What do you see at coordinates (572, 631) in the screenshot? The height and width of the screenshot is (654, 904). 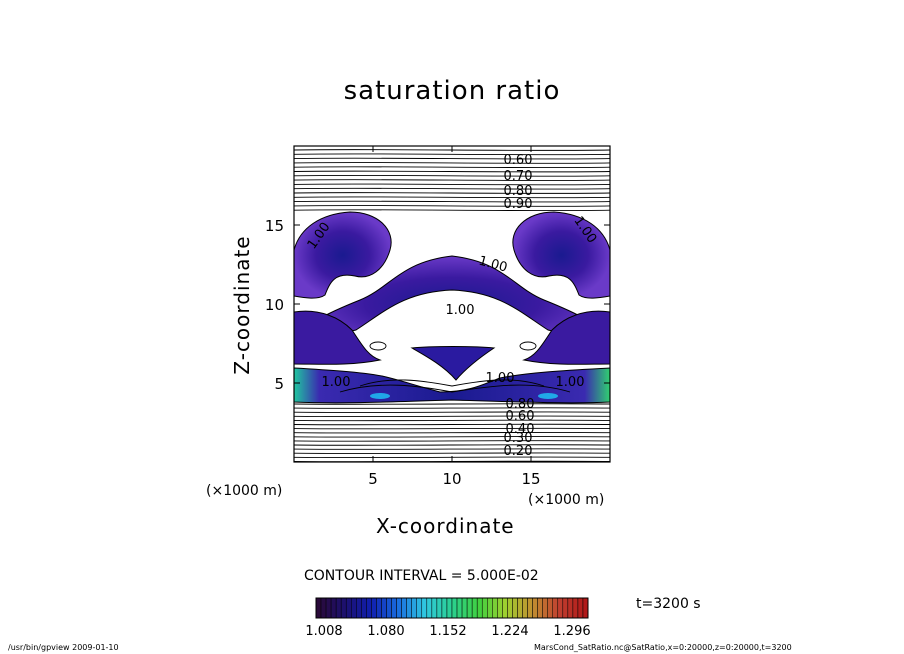 I see `colorbar-tick-label: 1.296` at bounding box center [572, 631].